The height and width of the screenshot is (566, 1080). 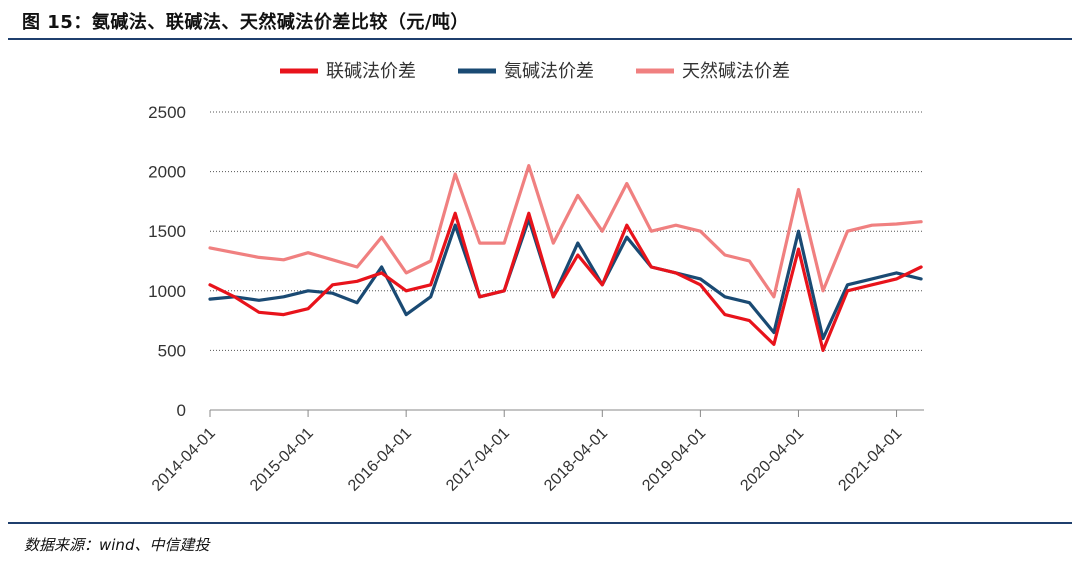 I want to click on legend: 联碱法价差 氨碱法价差 天然碱法价差, so click(x=535, y=71).